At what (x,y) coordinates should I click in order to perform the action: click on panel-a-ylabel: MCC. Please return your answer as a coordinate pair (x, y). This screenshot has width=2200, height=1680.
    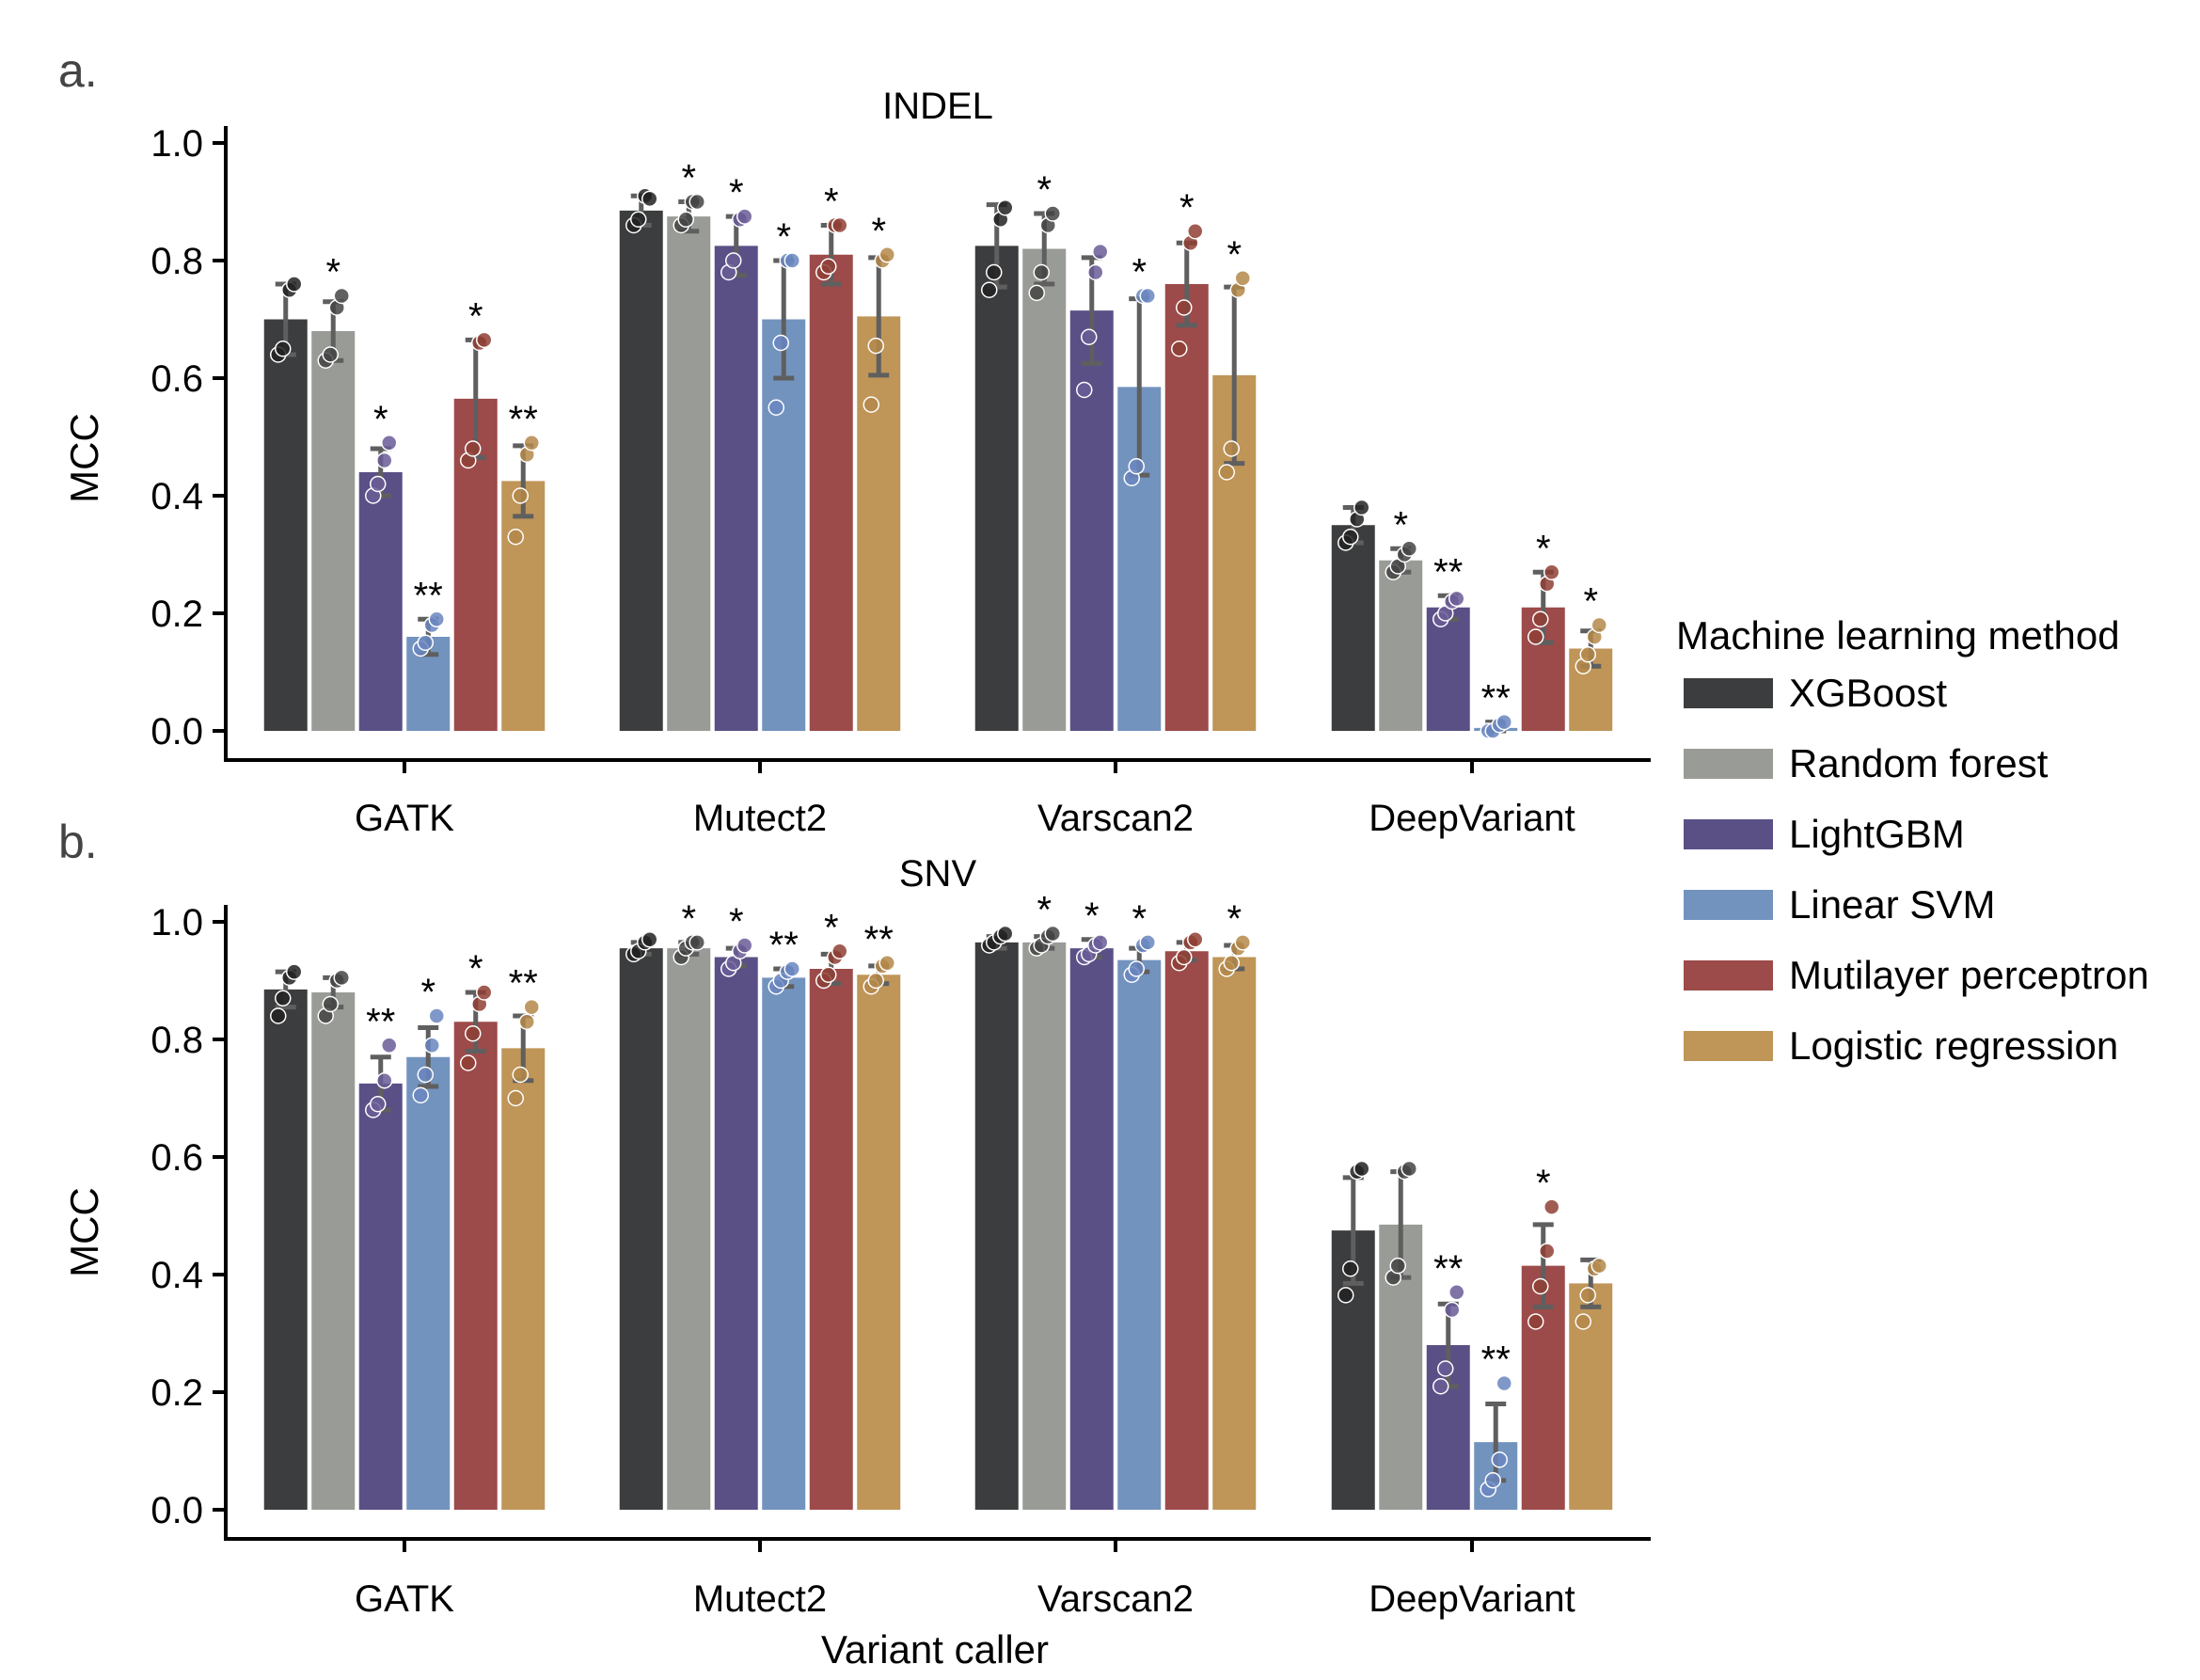
    Looking at the image, I should click on (84, 458).